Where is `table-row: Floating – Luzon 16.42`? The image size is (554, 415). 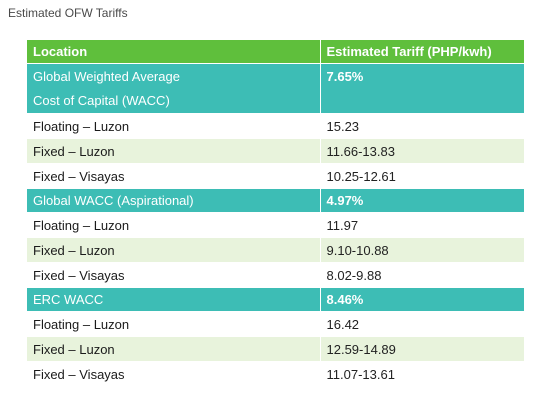 table-row: Floating – Luzon 16.42 is located at coordinates (275, 324).